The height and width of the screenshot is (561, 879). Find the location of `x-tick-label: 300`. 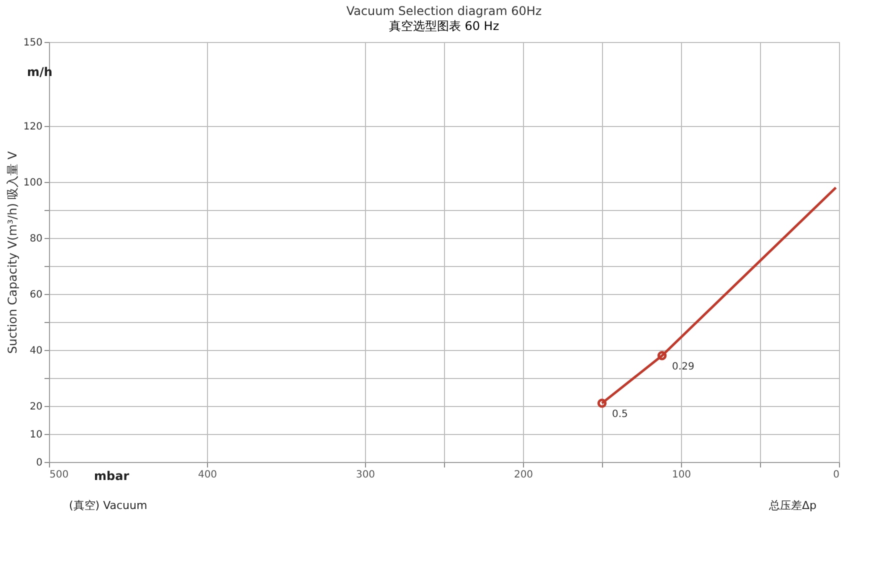

x-tick-label: 300 is located at coordinates (366, 475).